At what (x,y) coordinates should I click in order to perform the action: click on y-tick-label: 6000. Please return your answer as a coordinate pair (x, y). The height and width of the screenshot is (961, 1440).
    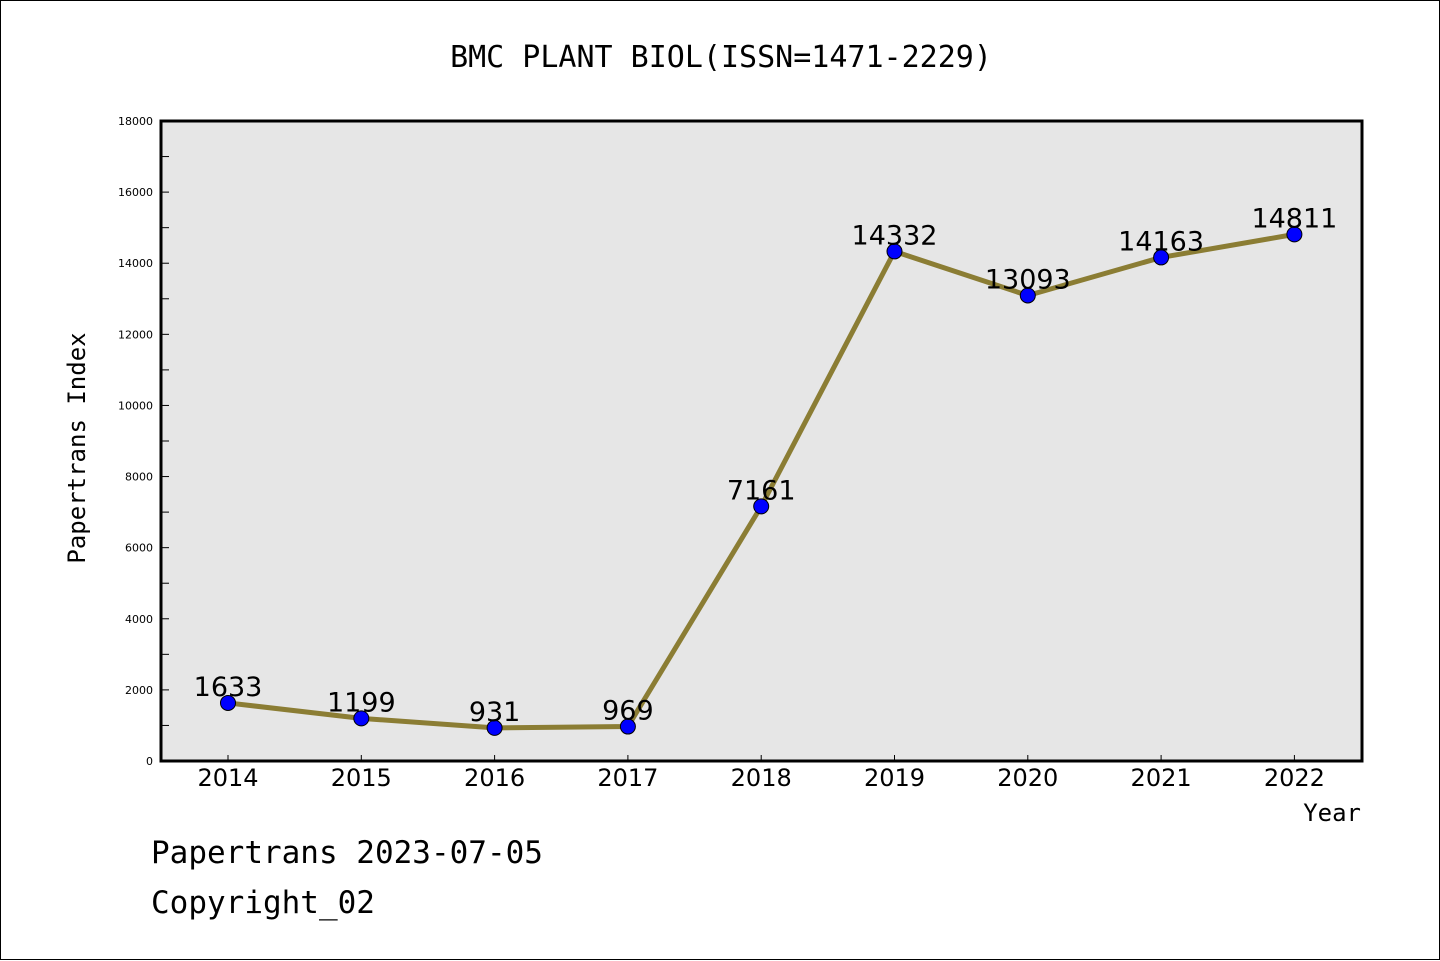
    Looking at the image, I should click on (139, 548).